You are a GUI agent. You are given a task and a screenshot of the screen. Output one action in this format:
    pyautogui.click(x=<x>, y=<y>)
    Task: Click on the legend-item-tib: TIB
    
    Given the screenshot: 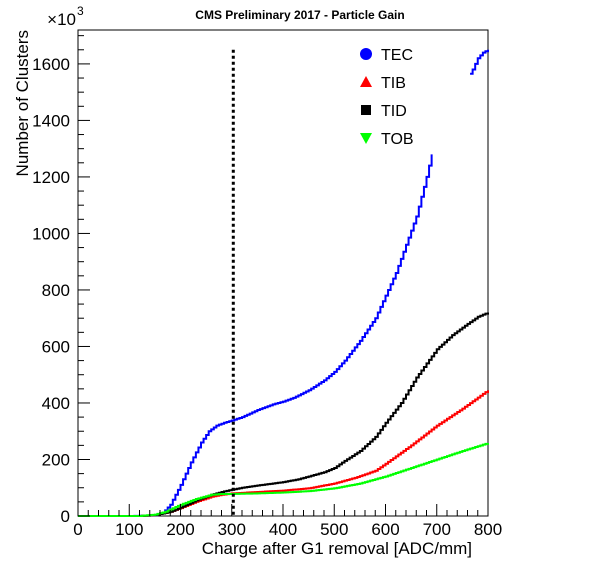 What is the action you would take?
    pyautogui.click(x=383, y=83)
    